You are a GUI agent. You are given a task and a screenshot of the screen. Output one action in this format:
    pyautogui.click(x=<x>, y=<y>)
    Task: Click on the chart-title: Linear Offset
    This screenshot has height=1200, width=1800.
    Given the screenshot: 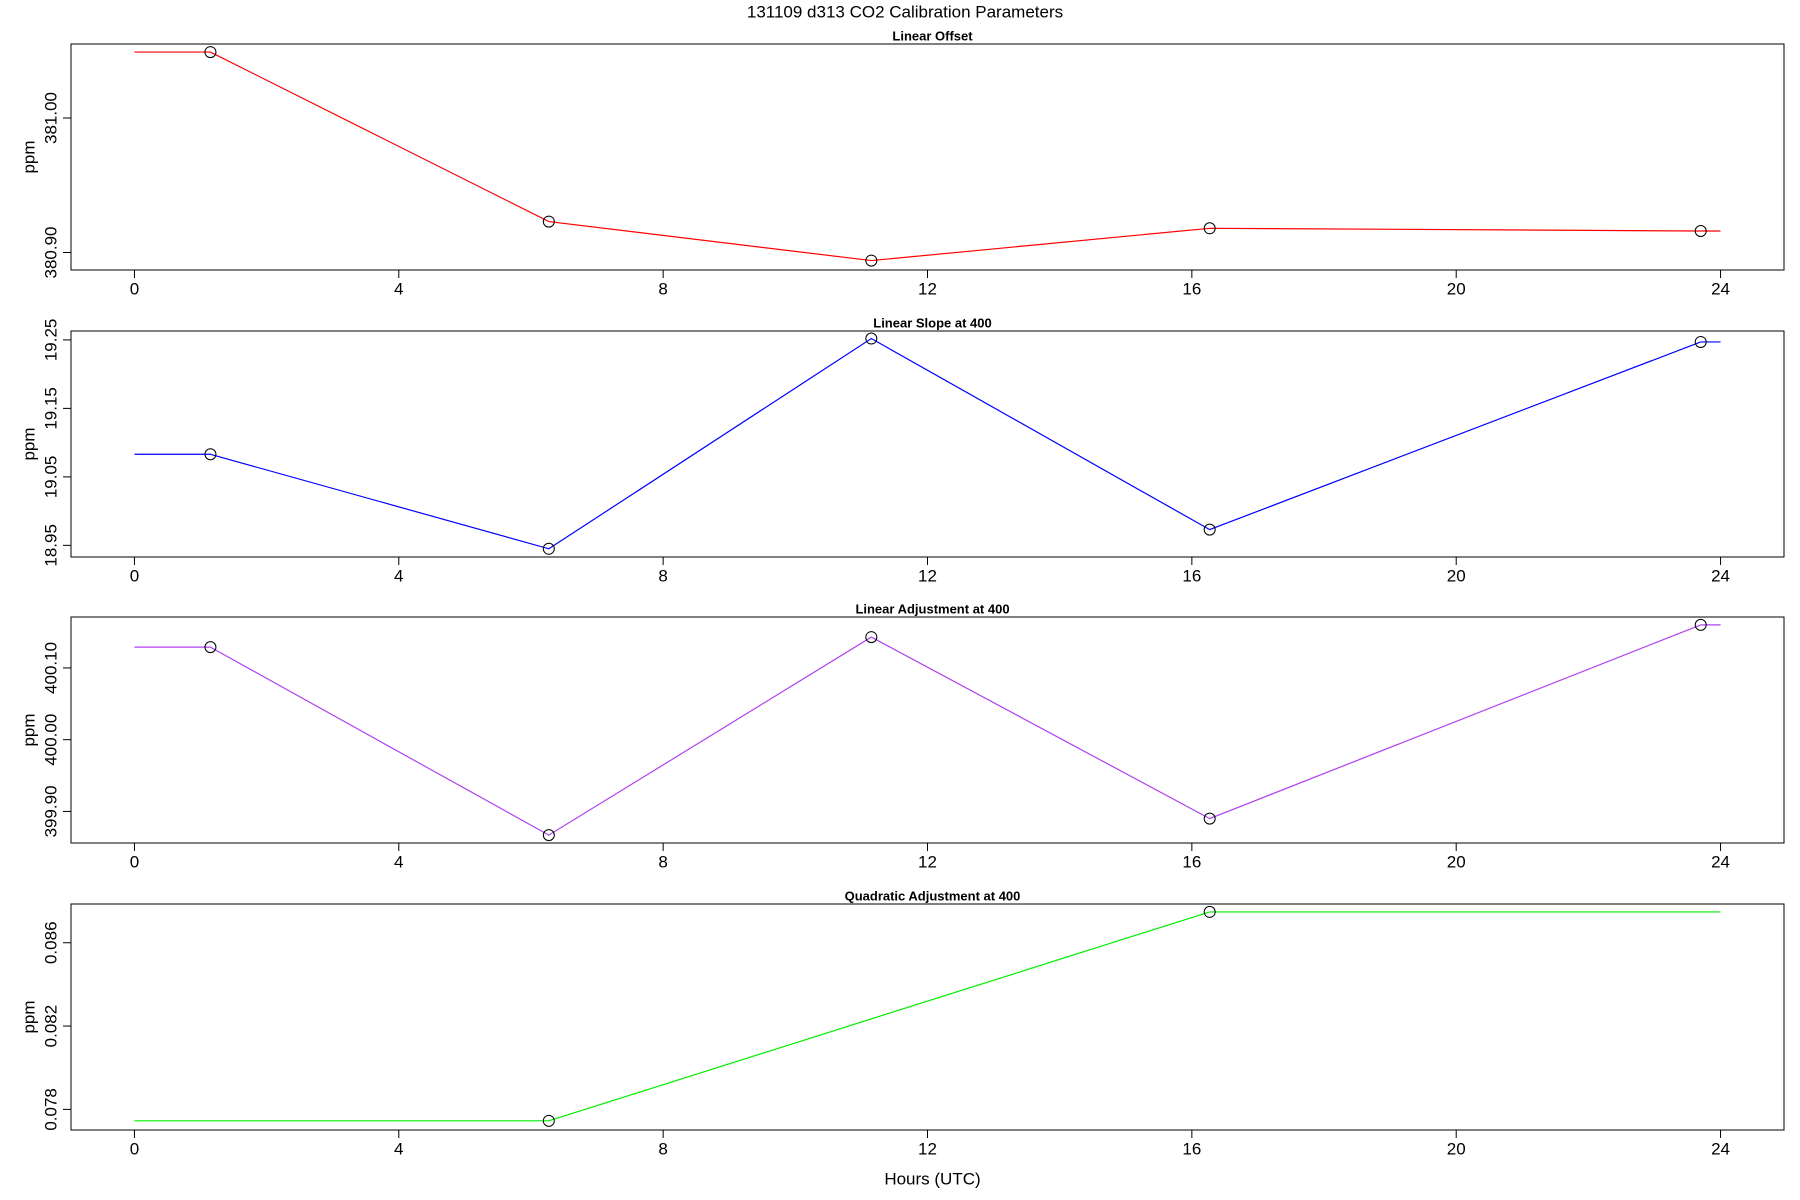 What is the action you would take?
    pyautogui.click(x=932, y=35)
    